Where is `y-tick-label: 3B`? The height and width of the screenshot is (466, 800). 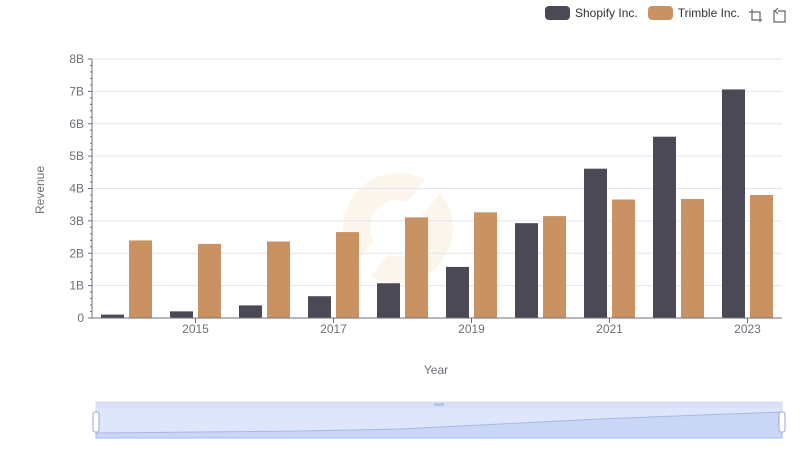 y-tick-label: 3B is located at coordinates (76, 221).